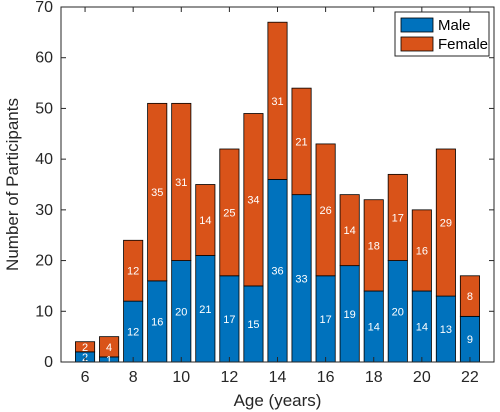 The image size is (500, 412). What do you see at coordinates (44, 8) in the screenshot?
I see `y-tick-label: 70` at bounding box center [44, 8].